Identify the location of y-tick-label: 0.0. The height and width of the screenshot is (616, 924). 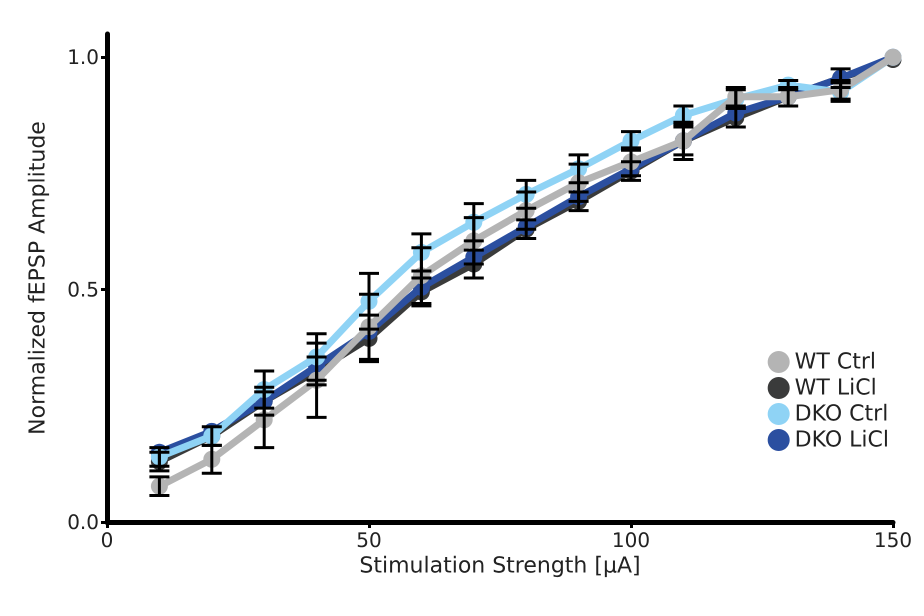
(83, 522).